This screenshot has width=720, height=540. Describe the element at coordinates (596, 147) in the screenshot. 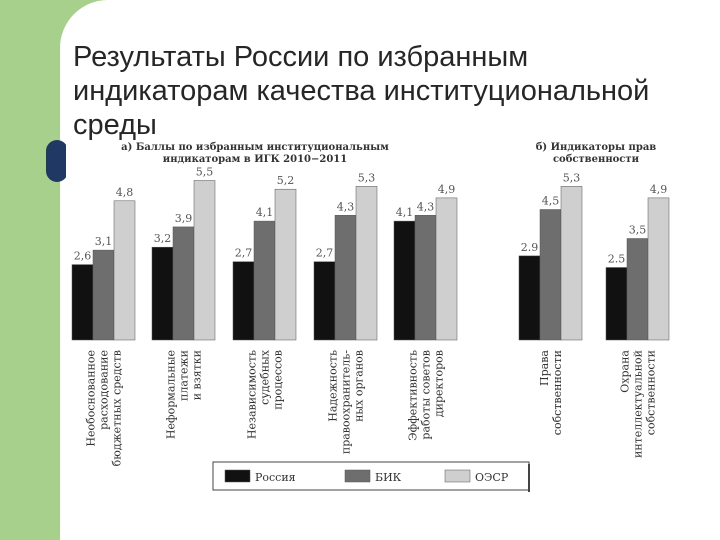

I see `chart-title-line: б) Индикаторы прав` at that location.